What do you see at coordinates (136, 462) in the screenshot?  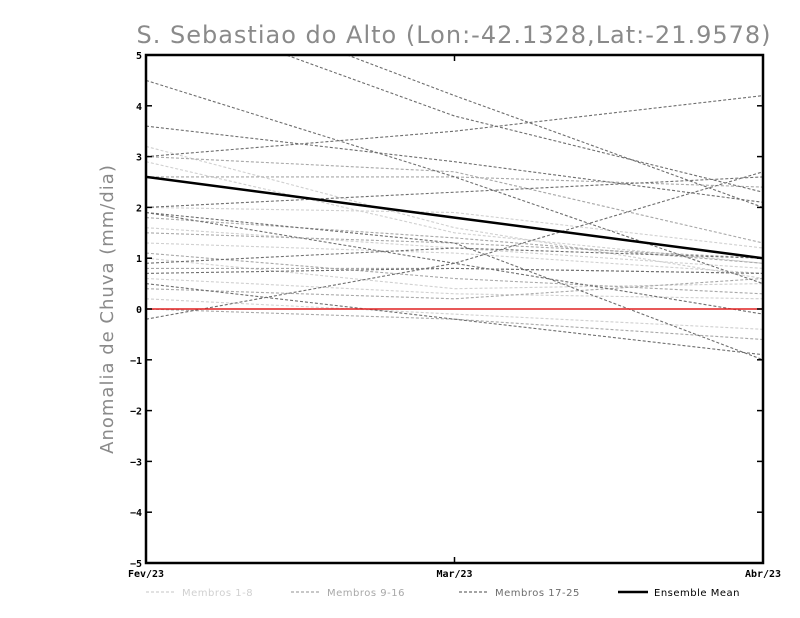 I see `y-tick-label: −3` at bounding box center [136, 462].